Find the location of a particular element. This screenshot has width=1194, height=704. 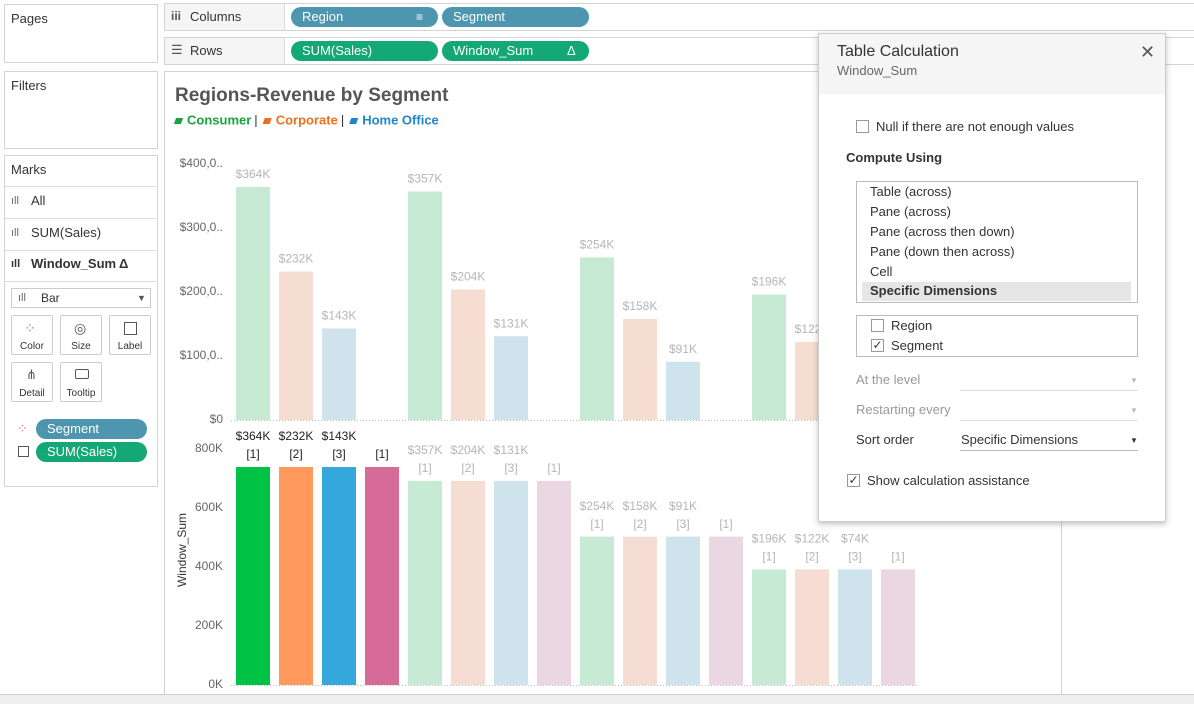

shelf-label: Columns is located at coordinates (216, 16).